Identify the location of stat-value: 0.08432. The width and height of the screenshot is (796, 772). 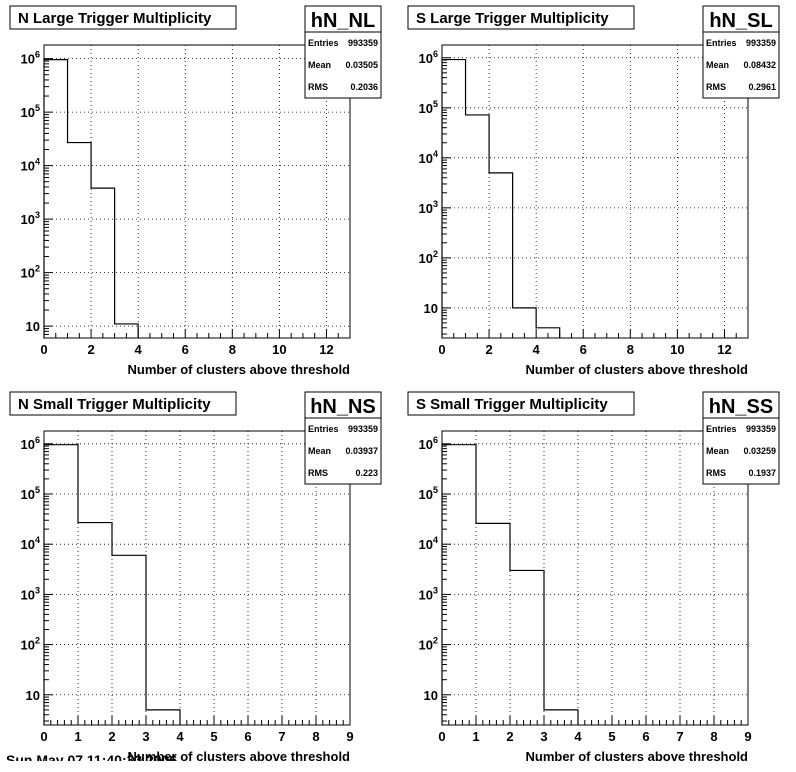
(759, 65).